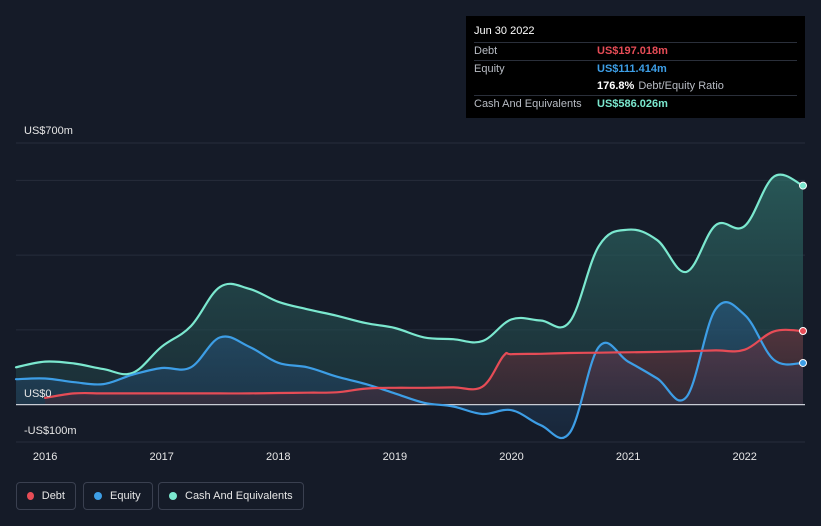  I want to click on legend-item-cash: Cash And Equivalents, so click(231, 496).